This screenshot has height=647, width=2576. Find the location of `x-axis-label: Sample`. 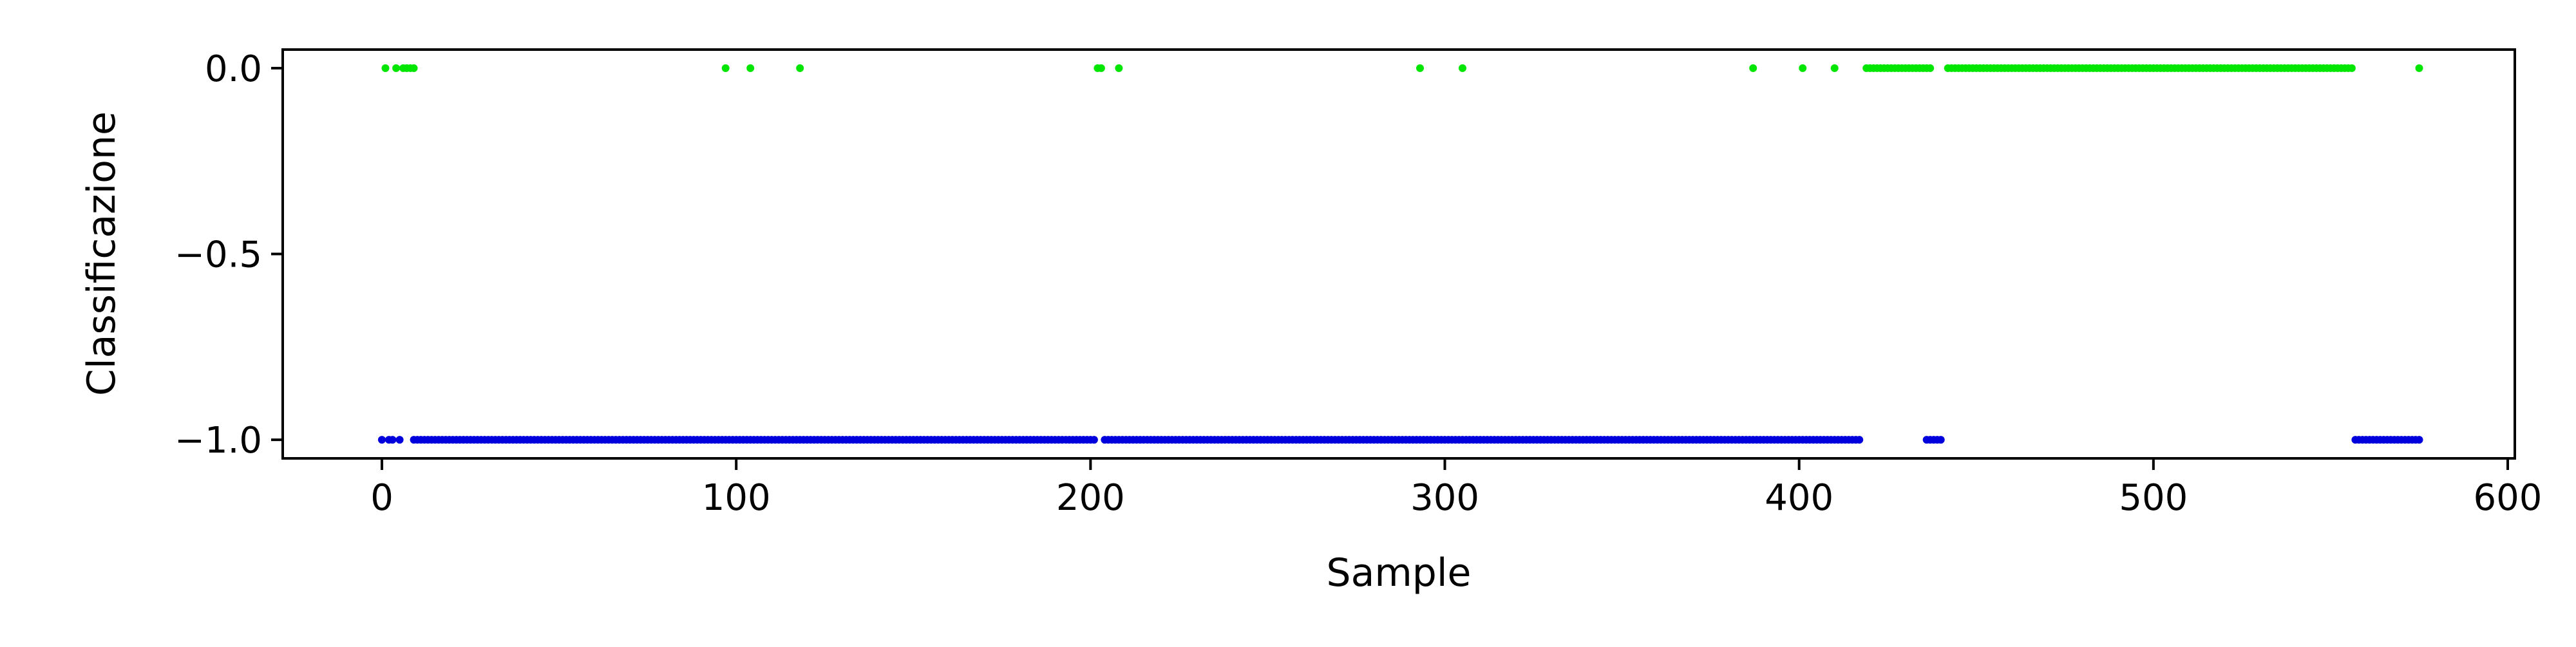

x-axis-label: Sample is located at coordinates (1399, 572).